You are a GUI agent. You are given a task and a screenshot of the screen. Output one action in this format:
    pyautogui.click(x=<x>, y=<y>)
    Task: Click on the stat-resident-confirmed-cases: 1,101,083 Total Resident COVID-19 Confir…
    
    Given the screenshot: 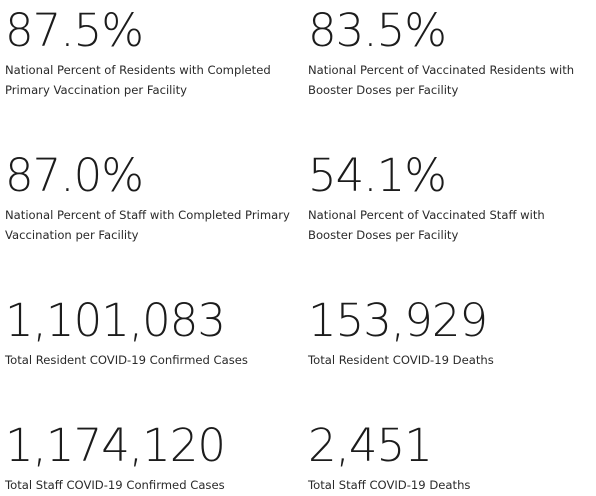 What is the action you would take?
    pyautogui.click(x=150, y=334)
    